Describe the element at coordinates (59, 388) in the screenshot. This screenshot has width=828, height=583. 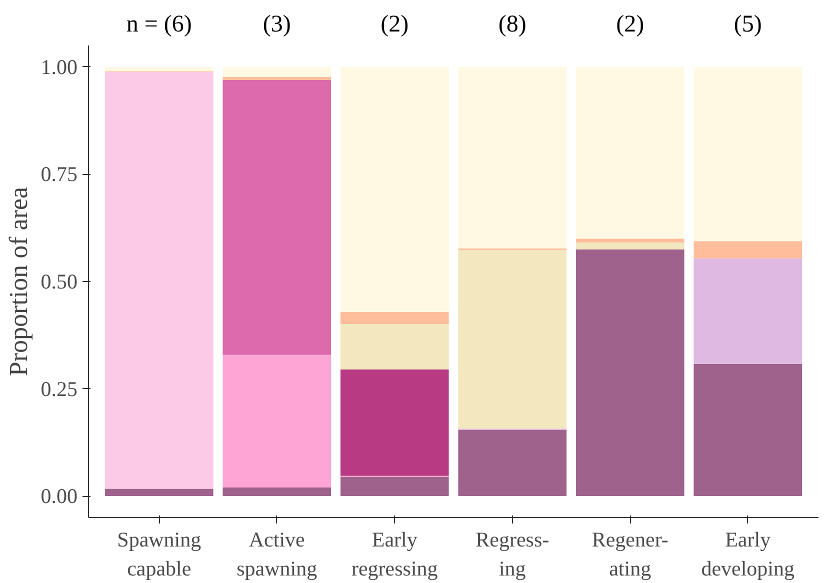
I see `y-tick-label: 0.25` at that location.